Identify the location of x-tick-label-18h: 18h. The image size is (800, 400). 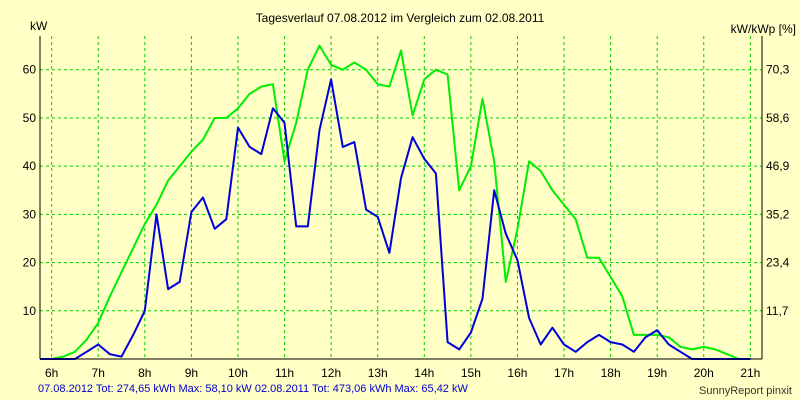
(611, 373).